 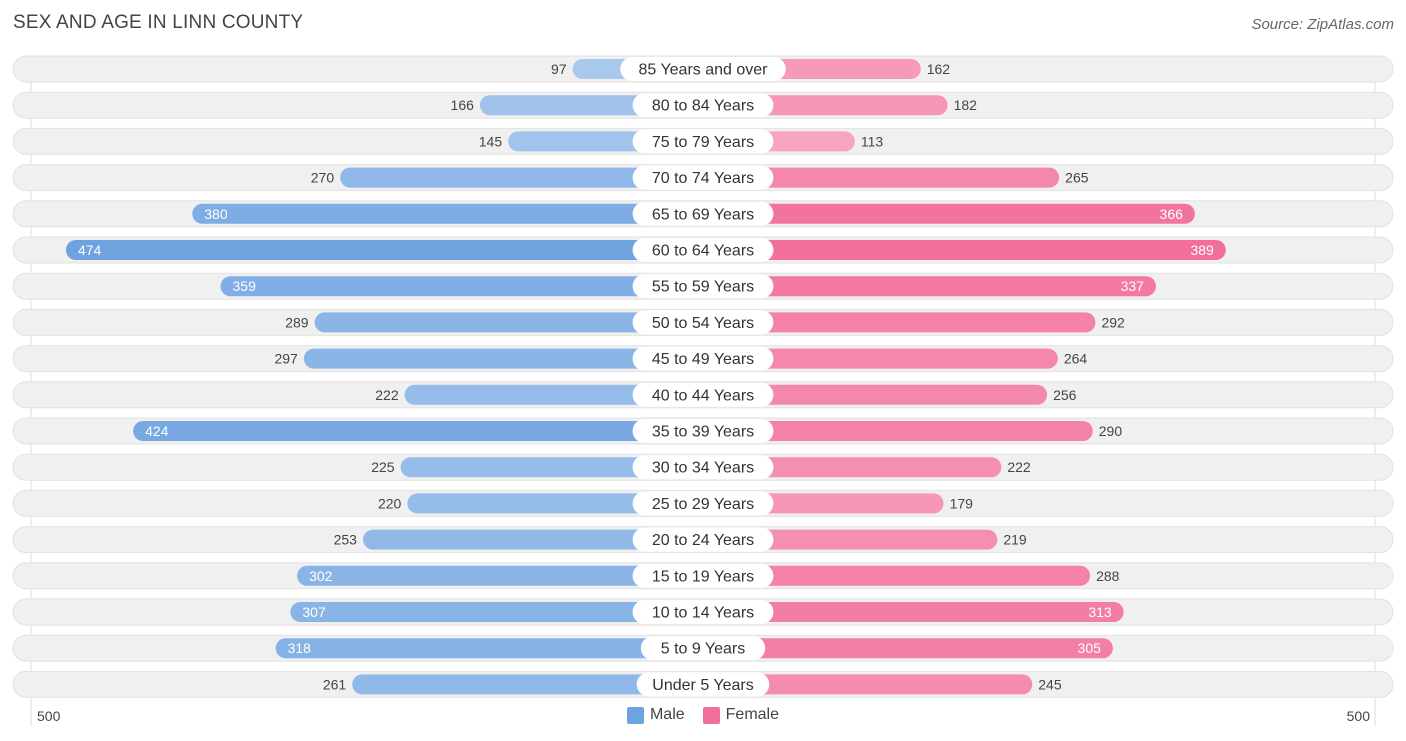 I want to click on category-label: 5 to 9 Years, so click(x=703, y=649).